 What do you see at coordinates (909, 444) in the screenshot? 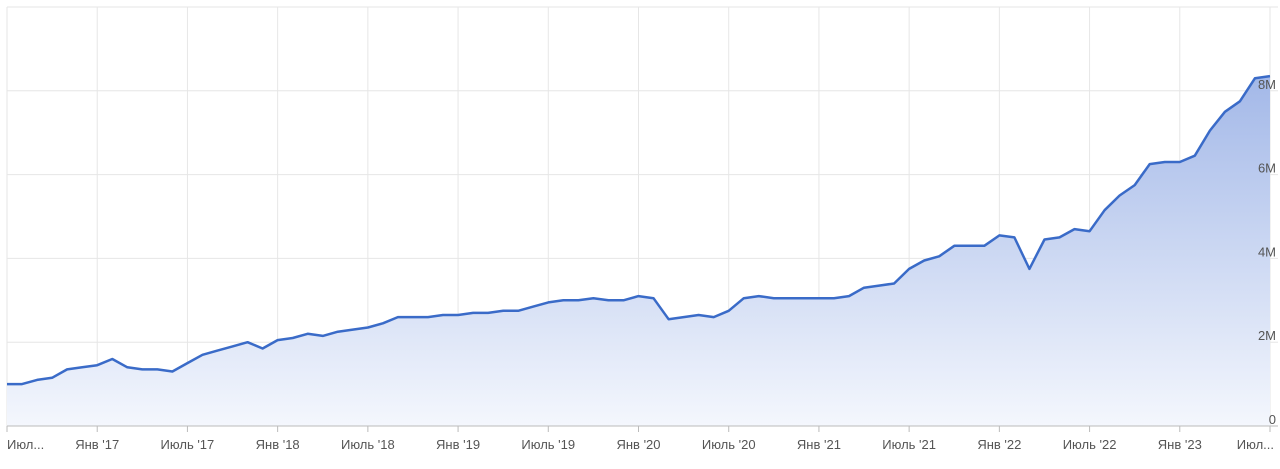
I see `x-tick-label: Июль '21` at bounding box center [909, 444].